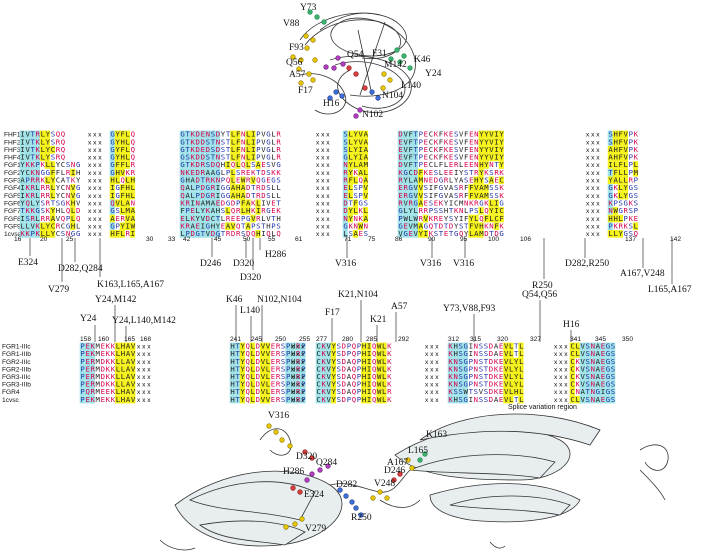 The width and height of the screenshot is (720, 560). Describe the element at coordinates (379, 54) in the screenshot. I see `top-label: F31` at that location.